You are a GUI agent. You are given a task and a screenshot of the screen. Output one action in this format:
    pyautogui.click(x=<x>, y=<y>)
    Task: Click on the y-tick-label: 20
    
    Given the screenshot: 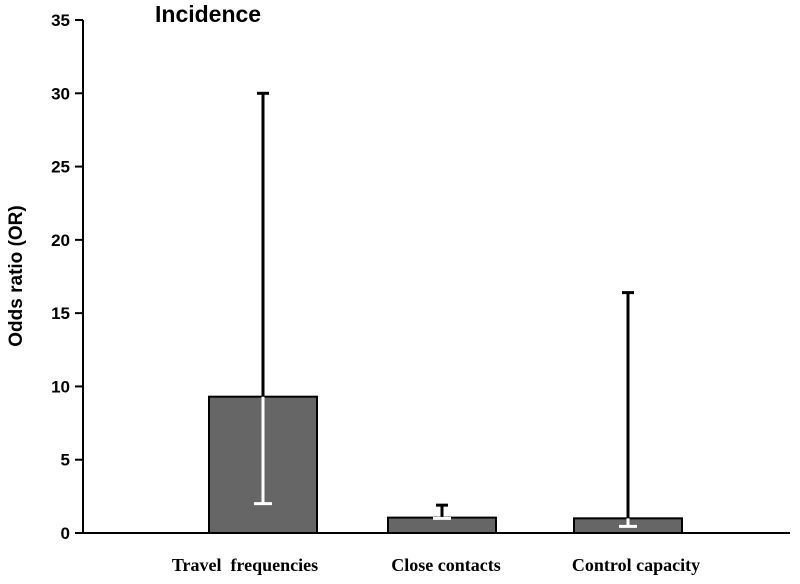 What is the action you would take?
    pyautogui.click(x=60, y=240)
    